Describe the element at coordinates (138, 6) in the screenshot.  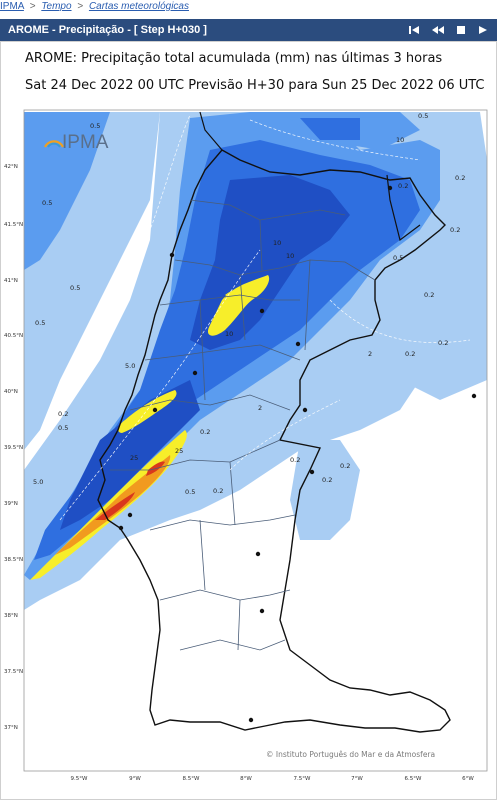
I see `breadcrumb-link-cartas: Cartas meteorológicas` at that location.